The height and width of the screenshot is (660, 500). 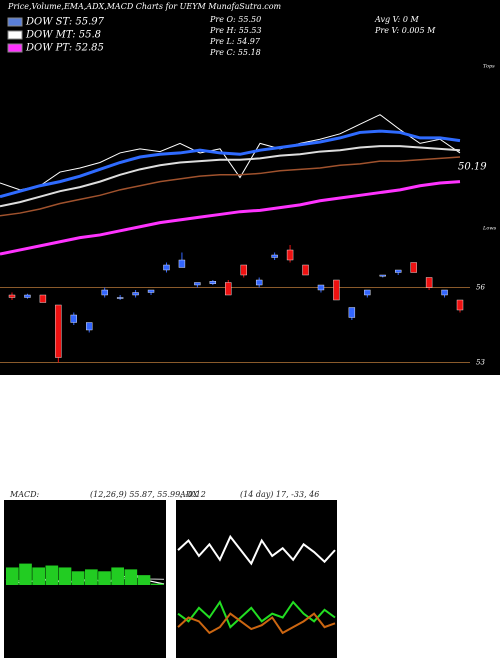 I want to click on macd-title: MACD:, so click(x=24, y=494).